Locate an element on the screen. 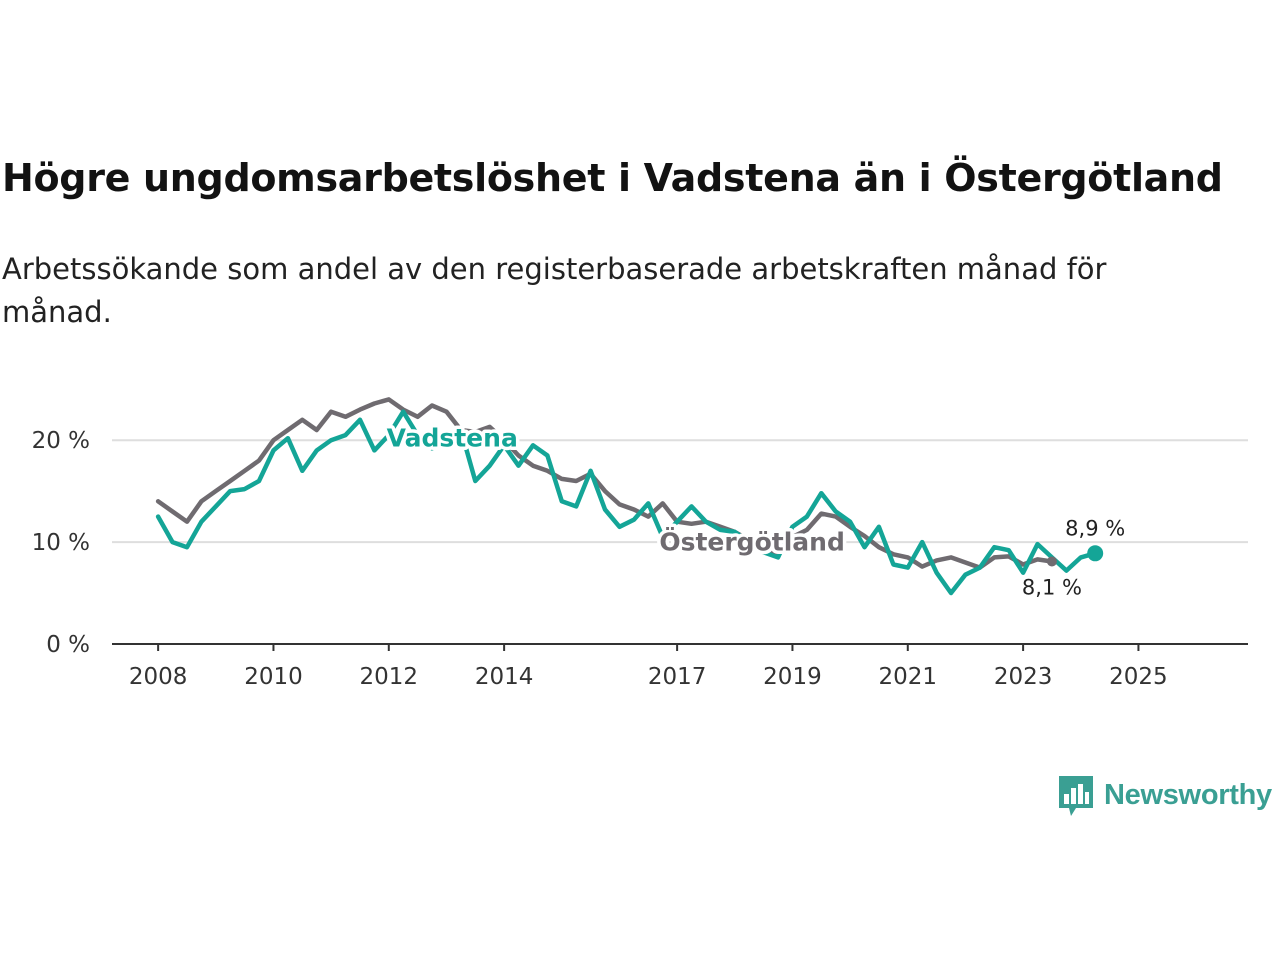  x-tick-label: 2012 is located at coordinates (389, 677).